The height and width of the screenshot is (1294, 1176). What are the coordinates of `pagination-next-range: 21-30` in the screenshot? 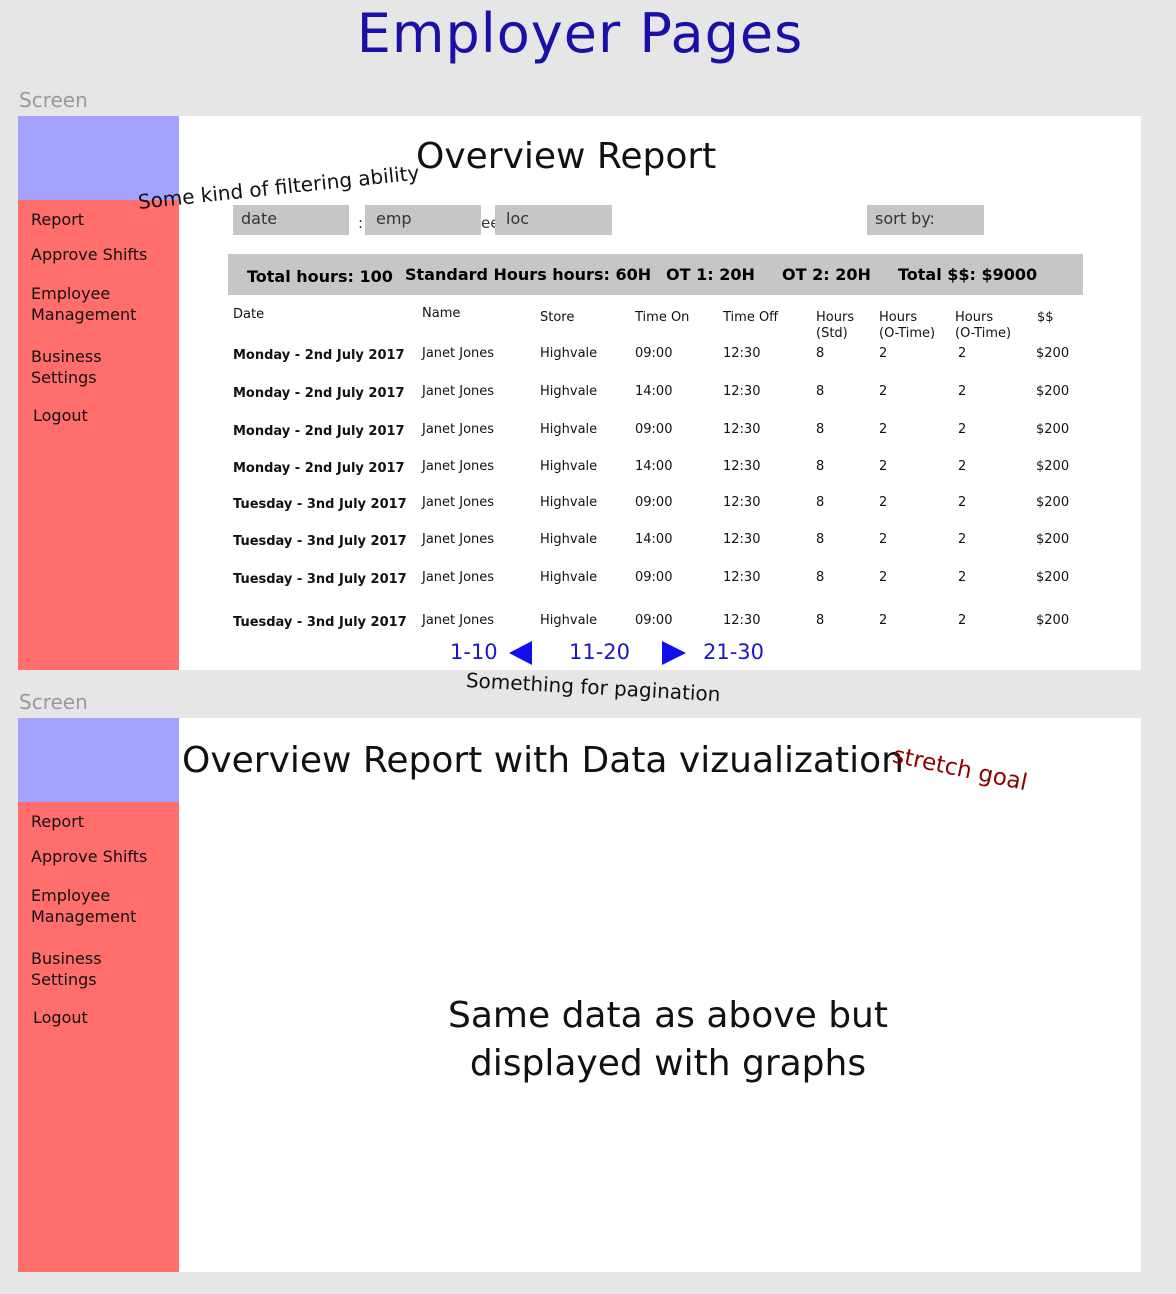 It's located at (734, 652).